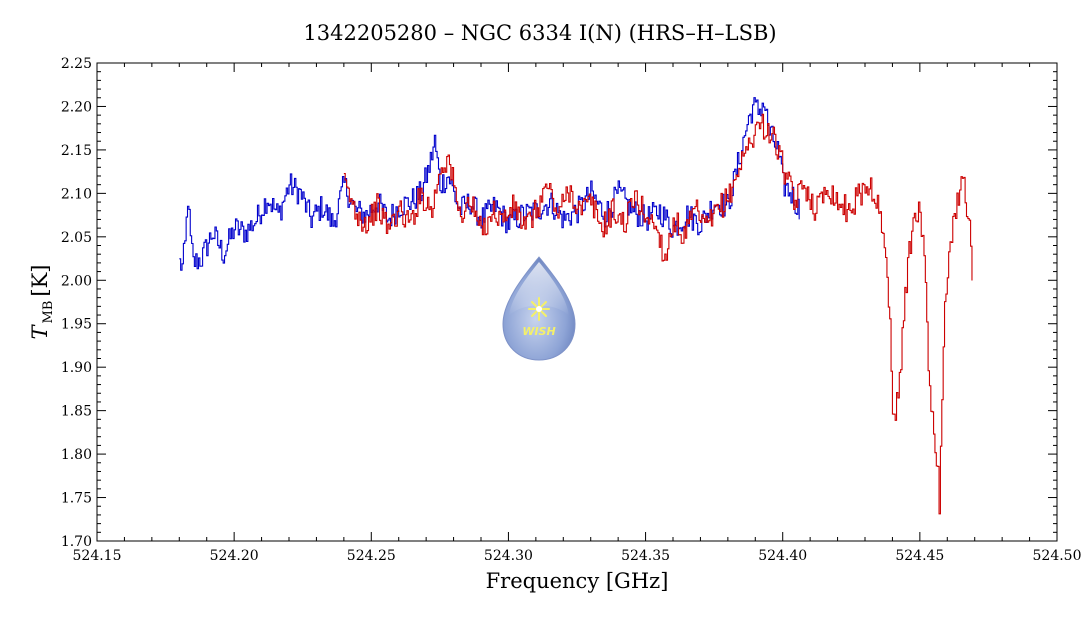 This screenshot has width=1081, height=618. I want to click on y-tick-label: 2.20, so click(76, 107).